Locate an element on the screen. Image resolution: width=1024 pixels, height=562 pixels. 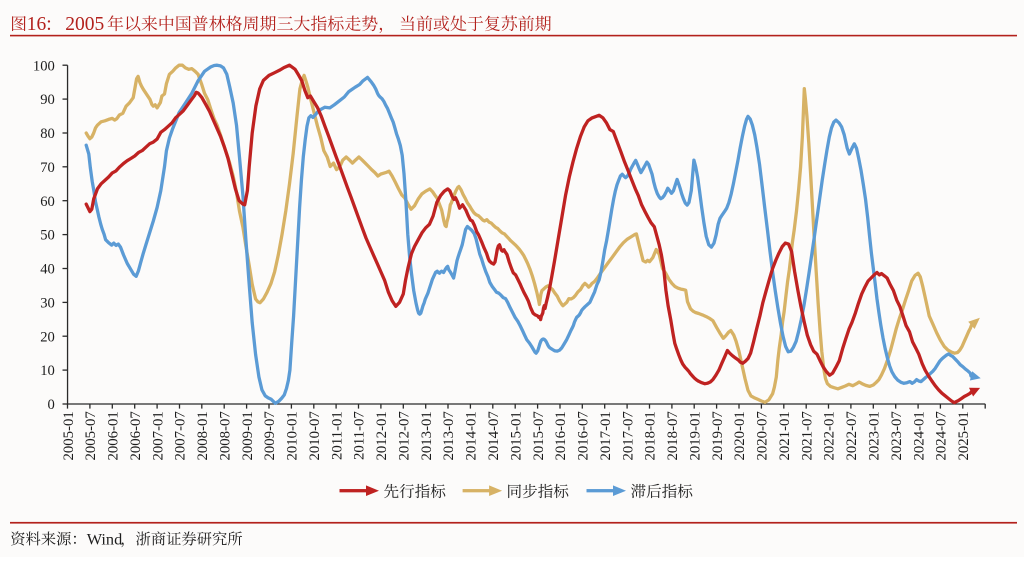
svg-text: 2023-01 is located at coordinates (875, 435).